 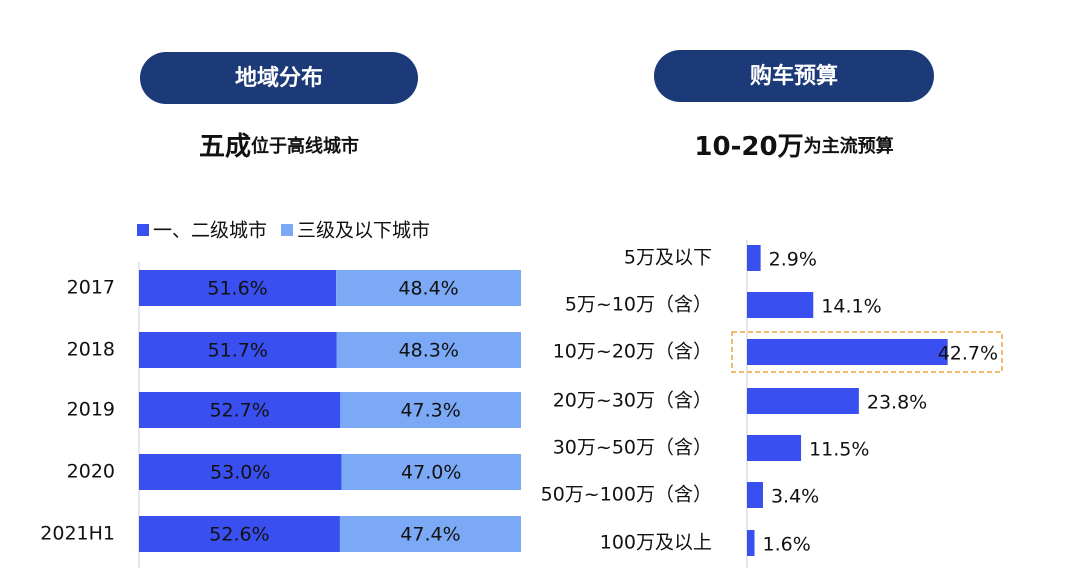 I want to click on value-label: 52.7%, so click(x=239, y=411).